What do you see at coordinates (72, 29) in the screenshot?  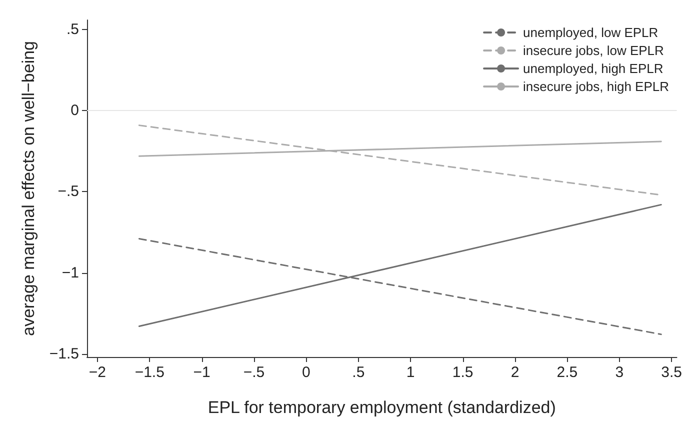 I see `y-tick-label: .5` at bounding box center [72, 29].